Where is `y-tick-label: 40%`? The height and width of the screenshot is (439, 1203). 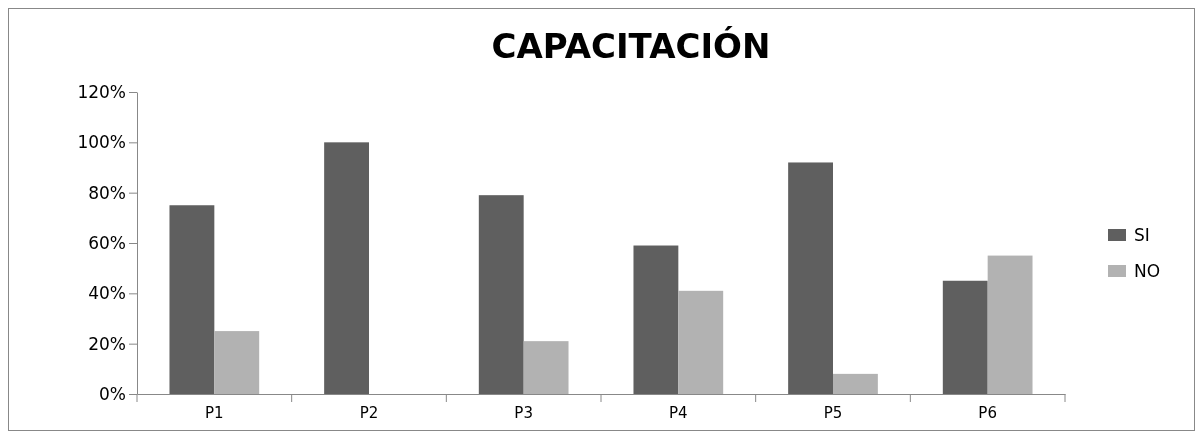 y-tick-label: 40% is located at coordinates (107, 293).